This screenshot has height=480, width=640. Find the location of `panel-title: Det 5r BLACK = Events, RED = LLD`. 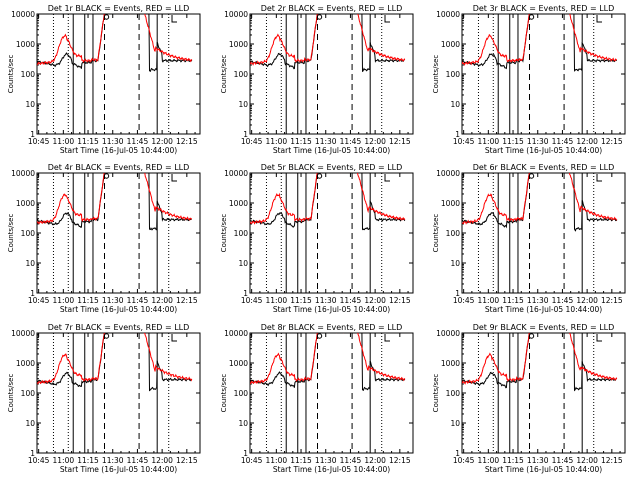

panel-title: Det 5r BLACK = Events, RED = LLD is located at coordinates (332, 167).